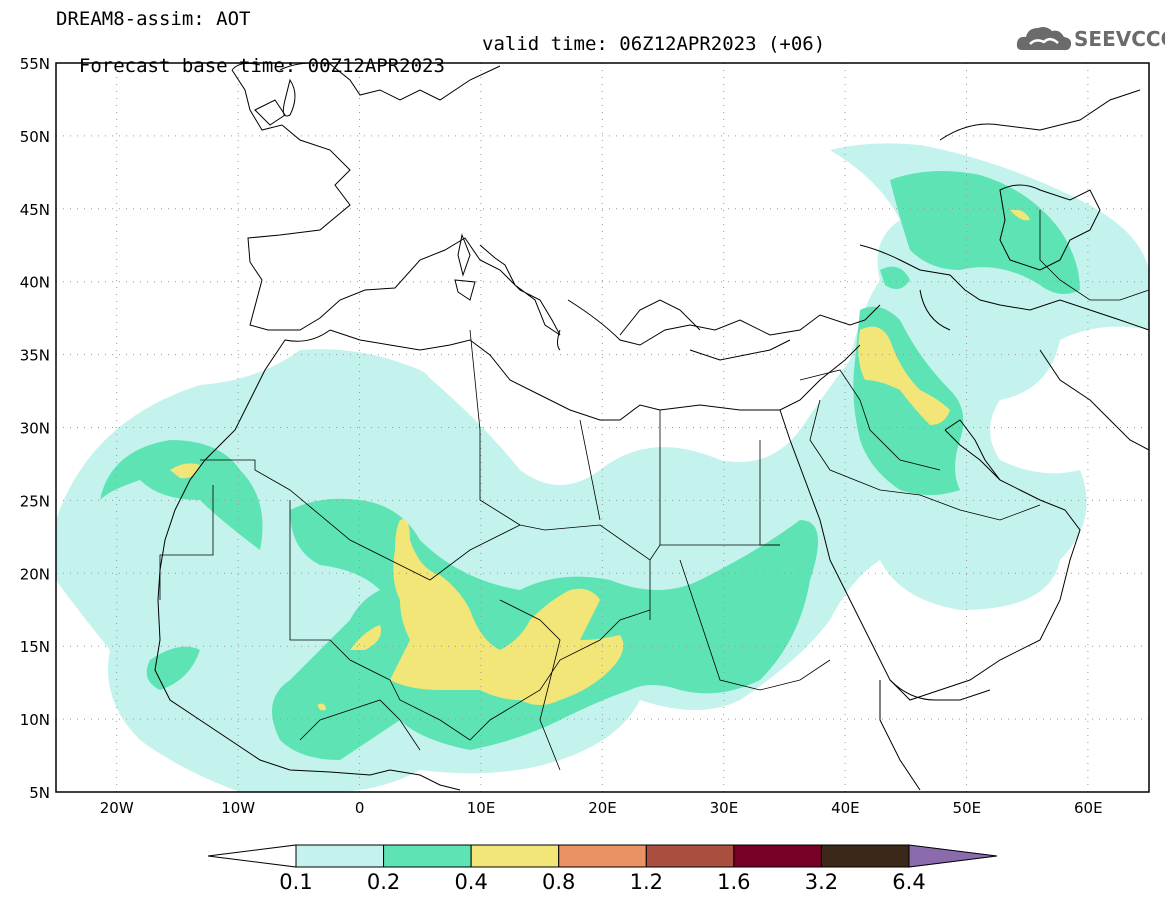 The width and height of the screenshot is (1165, 905). What do you see at coordinates (35, 720) in the screenshot?
I see `lat-label-10N: 10N` at bounding box center [35, 720].